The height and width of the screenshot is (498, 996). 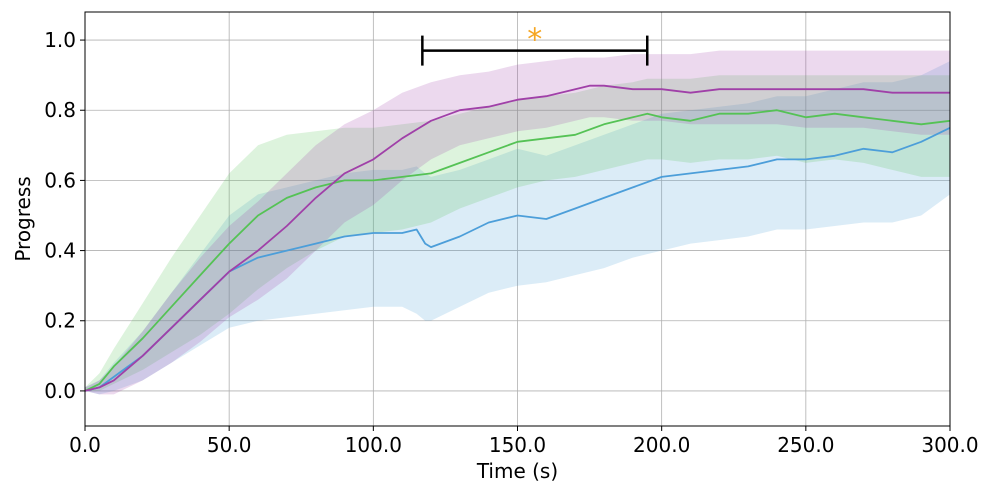 I want to click on x-tick-label: 300.0, so click(x=949, y=445).